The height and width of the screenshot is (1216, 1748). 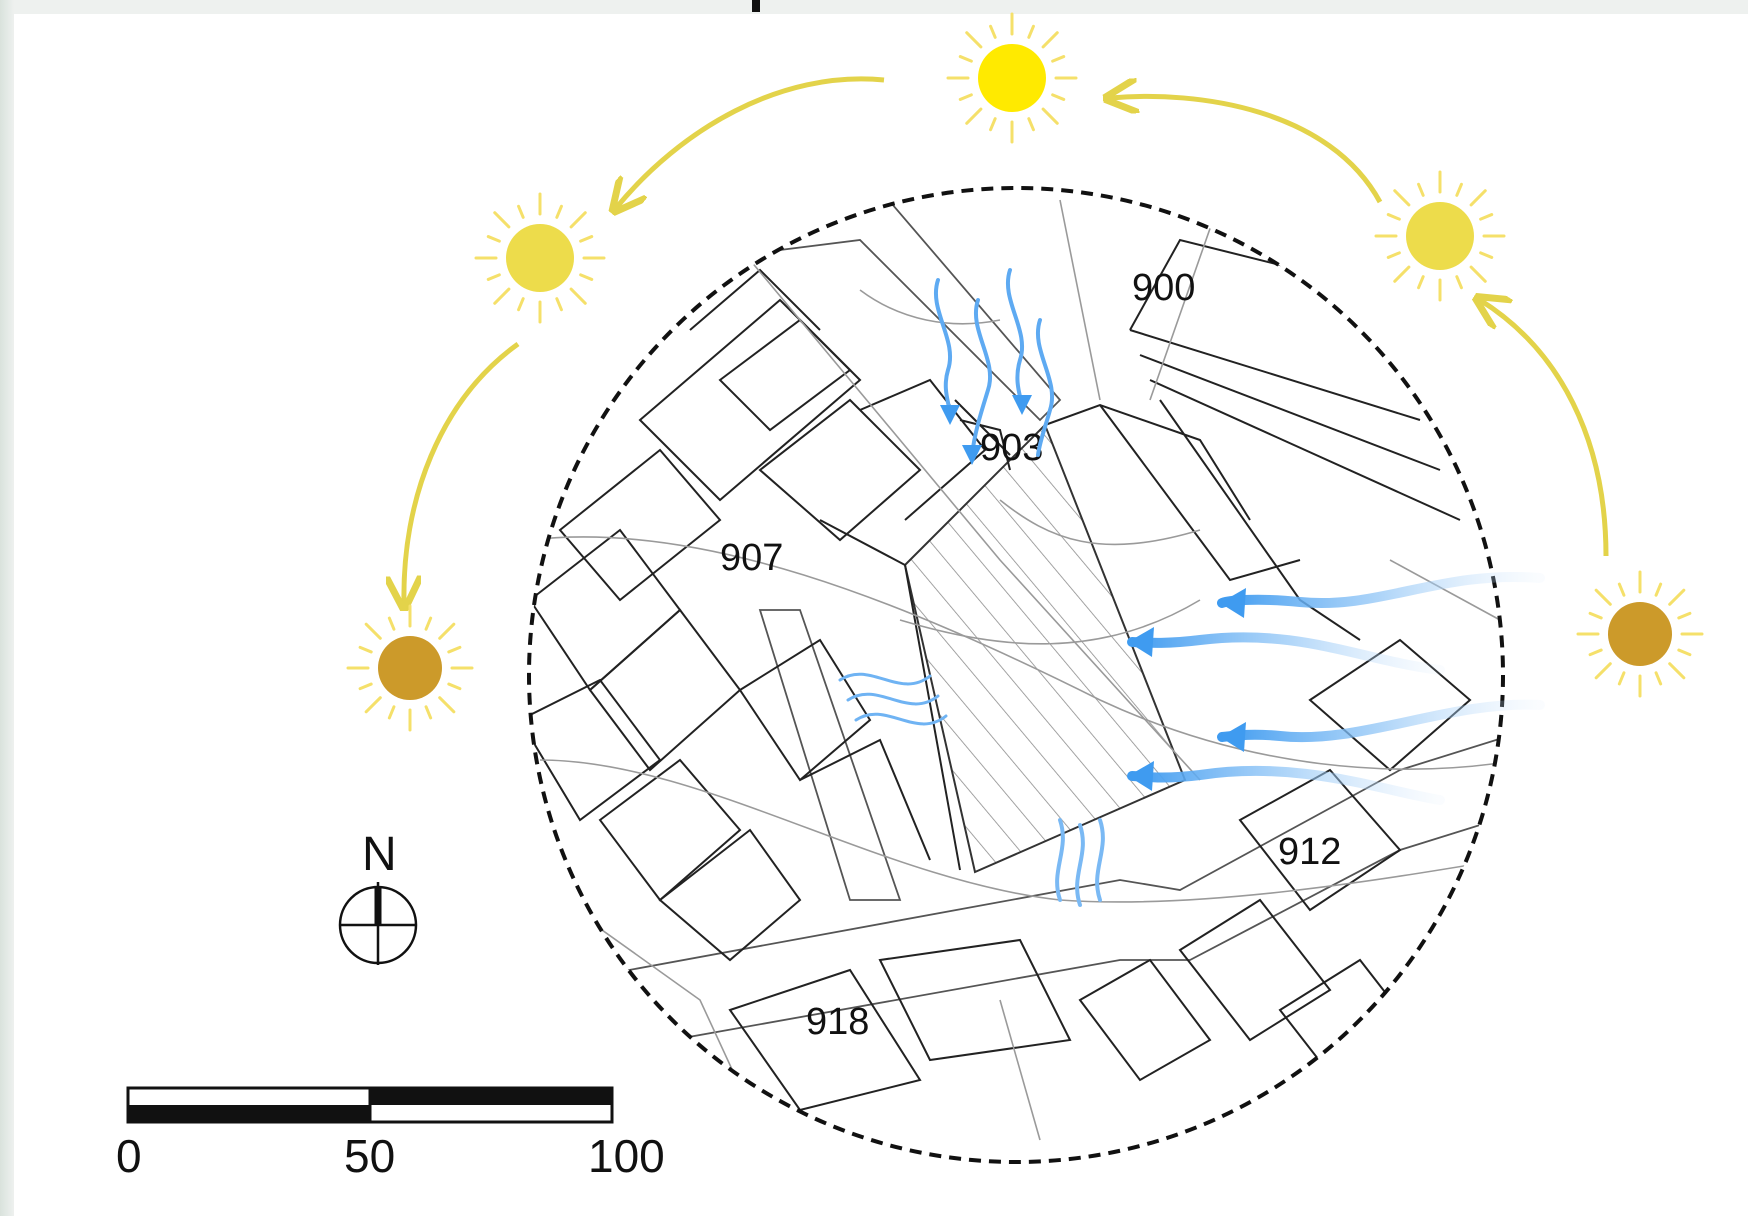 I want to click on scale-bar: 0 50 100, so click(x=390, y=1134).